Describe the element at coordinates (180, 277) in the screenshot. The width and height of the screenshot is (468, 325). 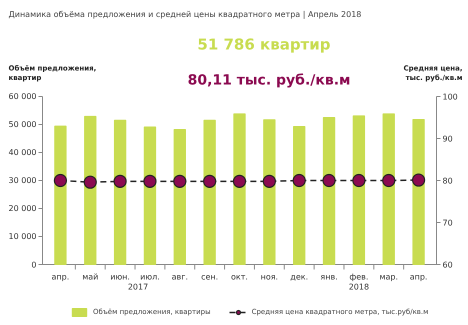
I see `x-tick-label: авг.` at that location.